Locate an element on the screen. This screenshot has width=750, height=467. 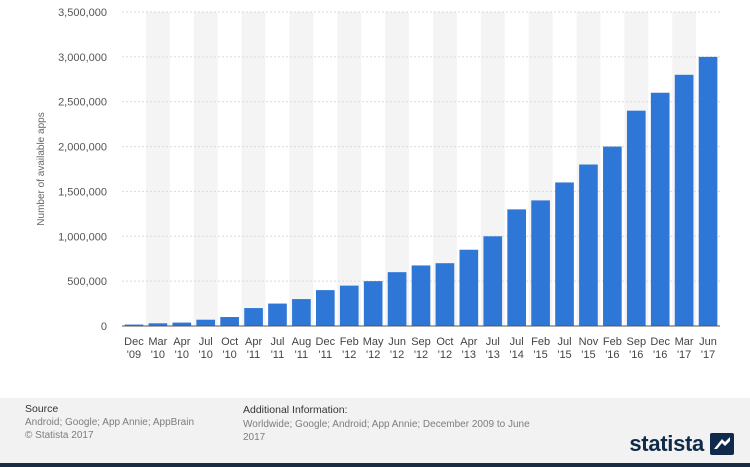
x-tick-label-month: Nov is located at coordinates (589, 342).